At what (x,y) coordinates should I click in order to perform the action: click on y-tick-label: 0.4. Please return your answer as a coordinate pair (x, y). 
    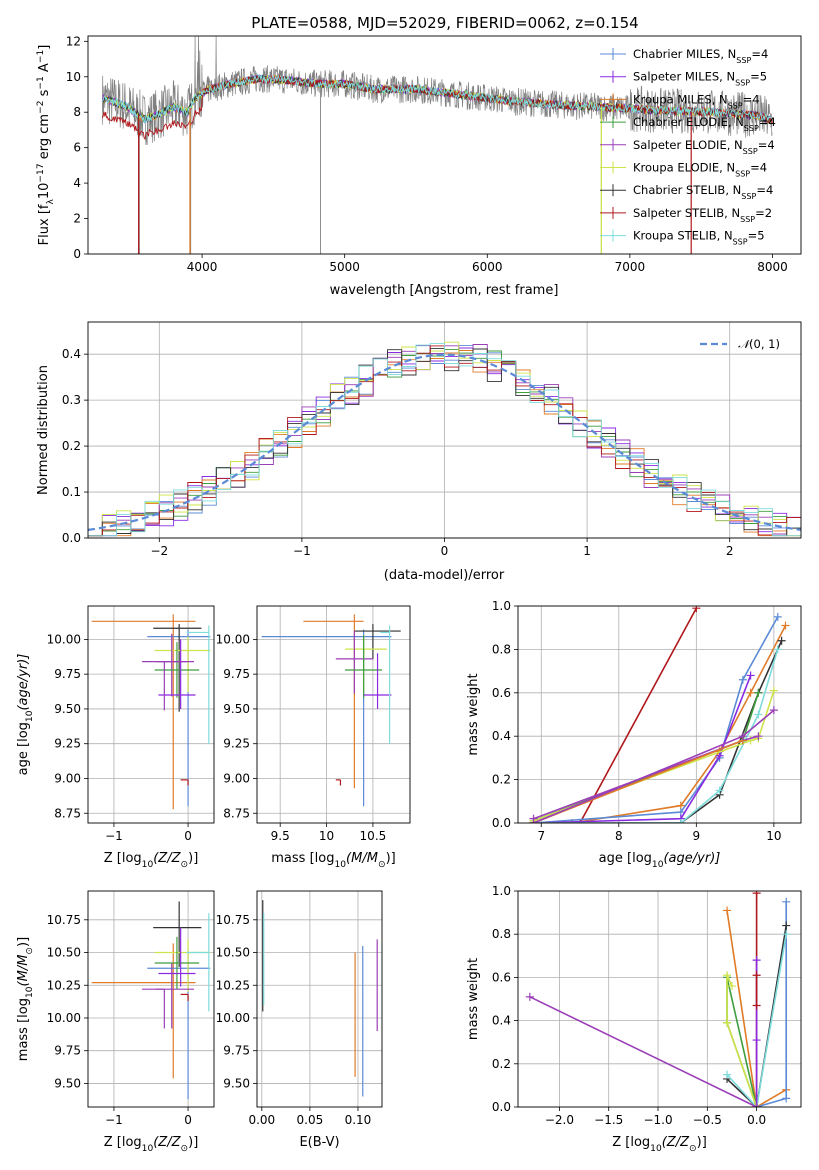
    Looking at the image, I should click on (71, 354).